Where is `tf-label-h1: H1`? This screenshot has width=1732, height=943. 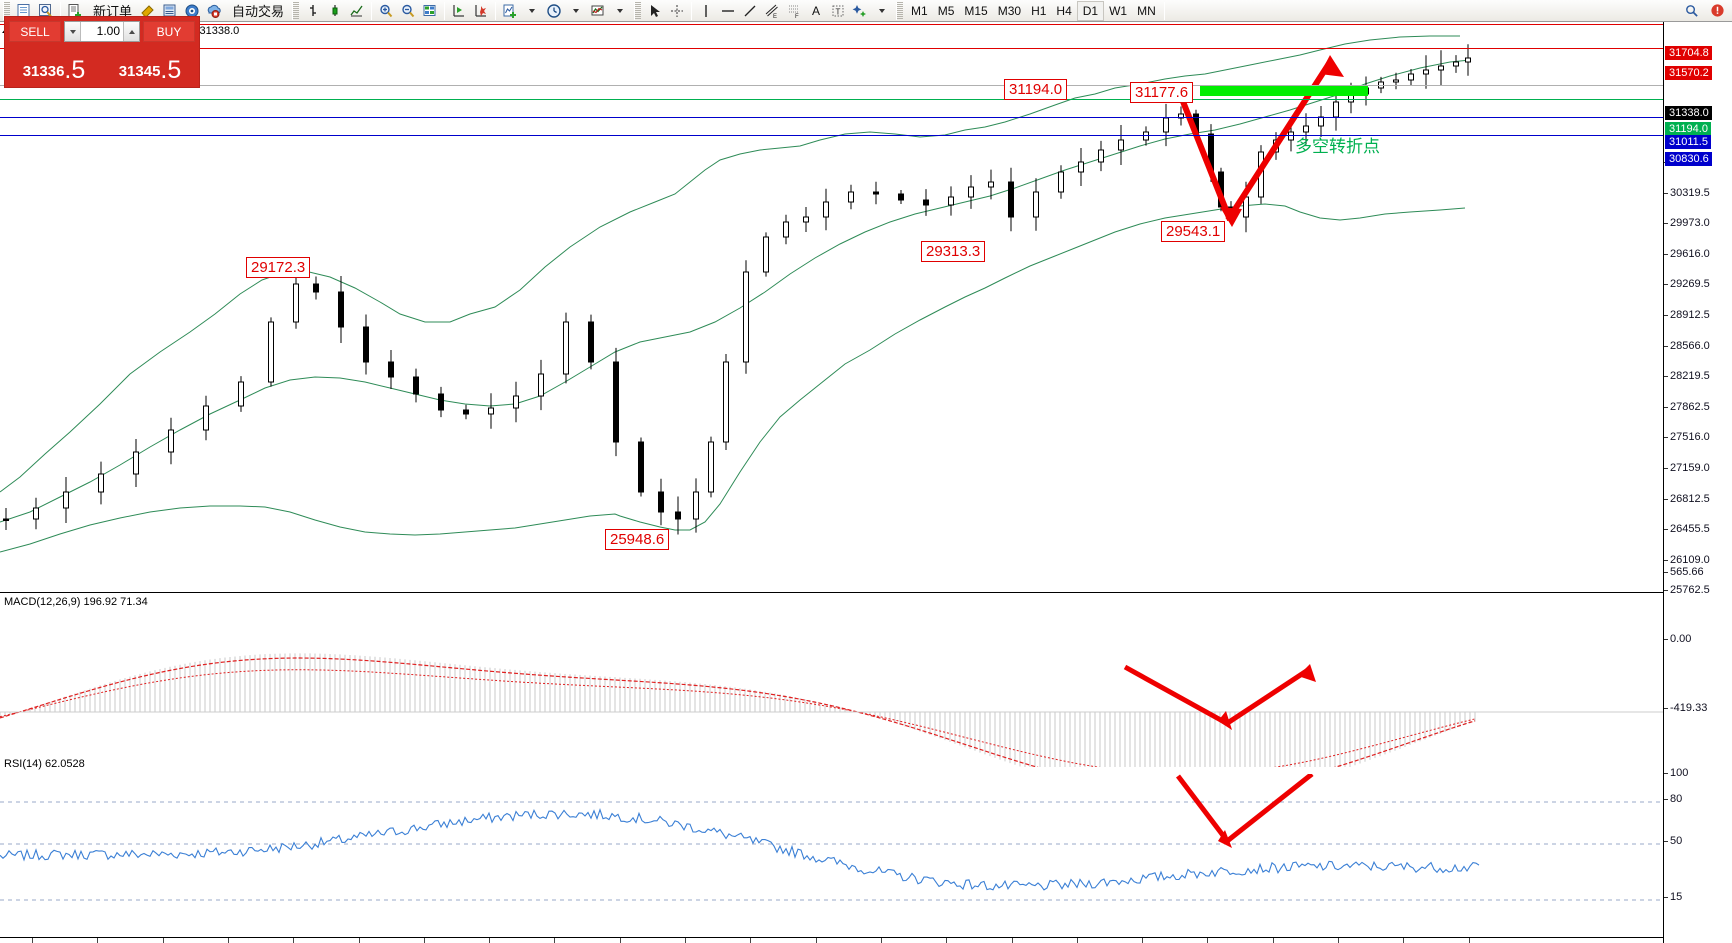 tf-label-h1: H1 is located at coordinates (1039, 10).